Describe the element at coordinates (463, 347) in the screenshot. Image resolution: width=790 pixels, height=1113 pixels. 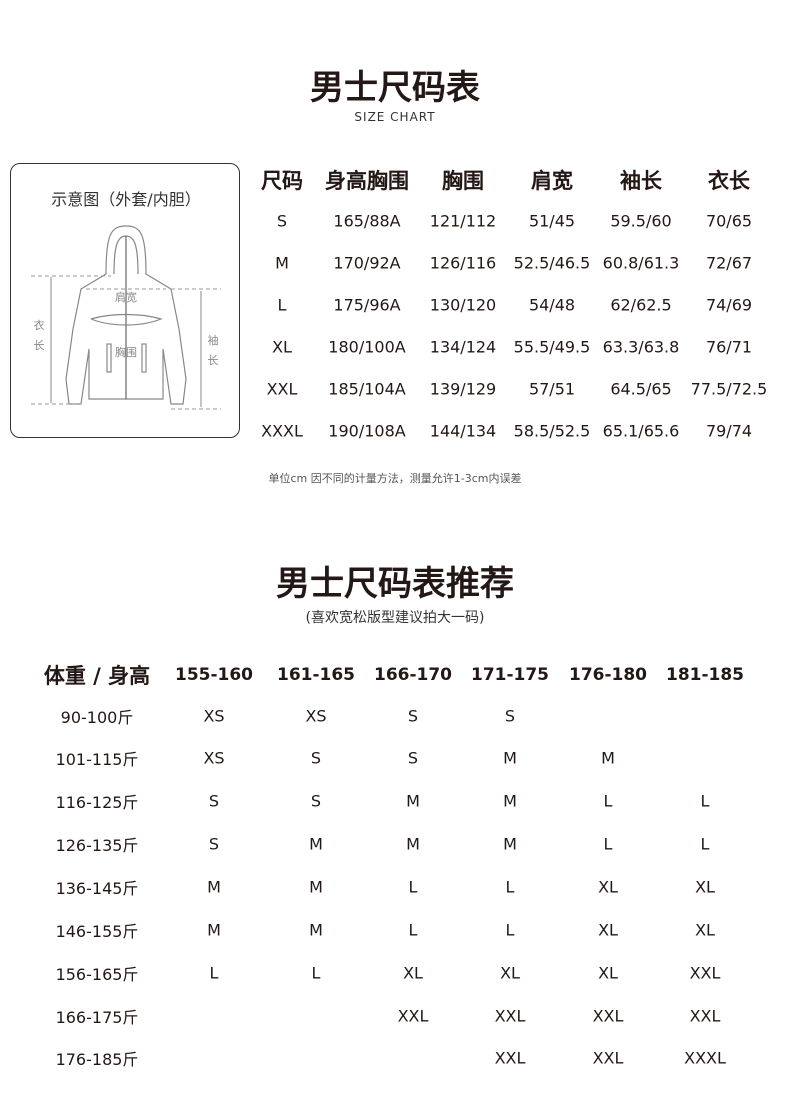
I see `table-cell: 134/124` at that location.